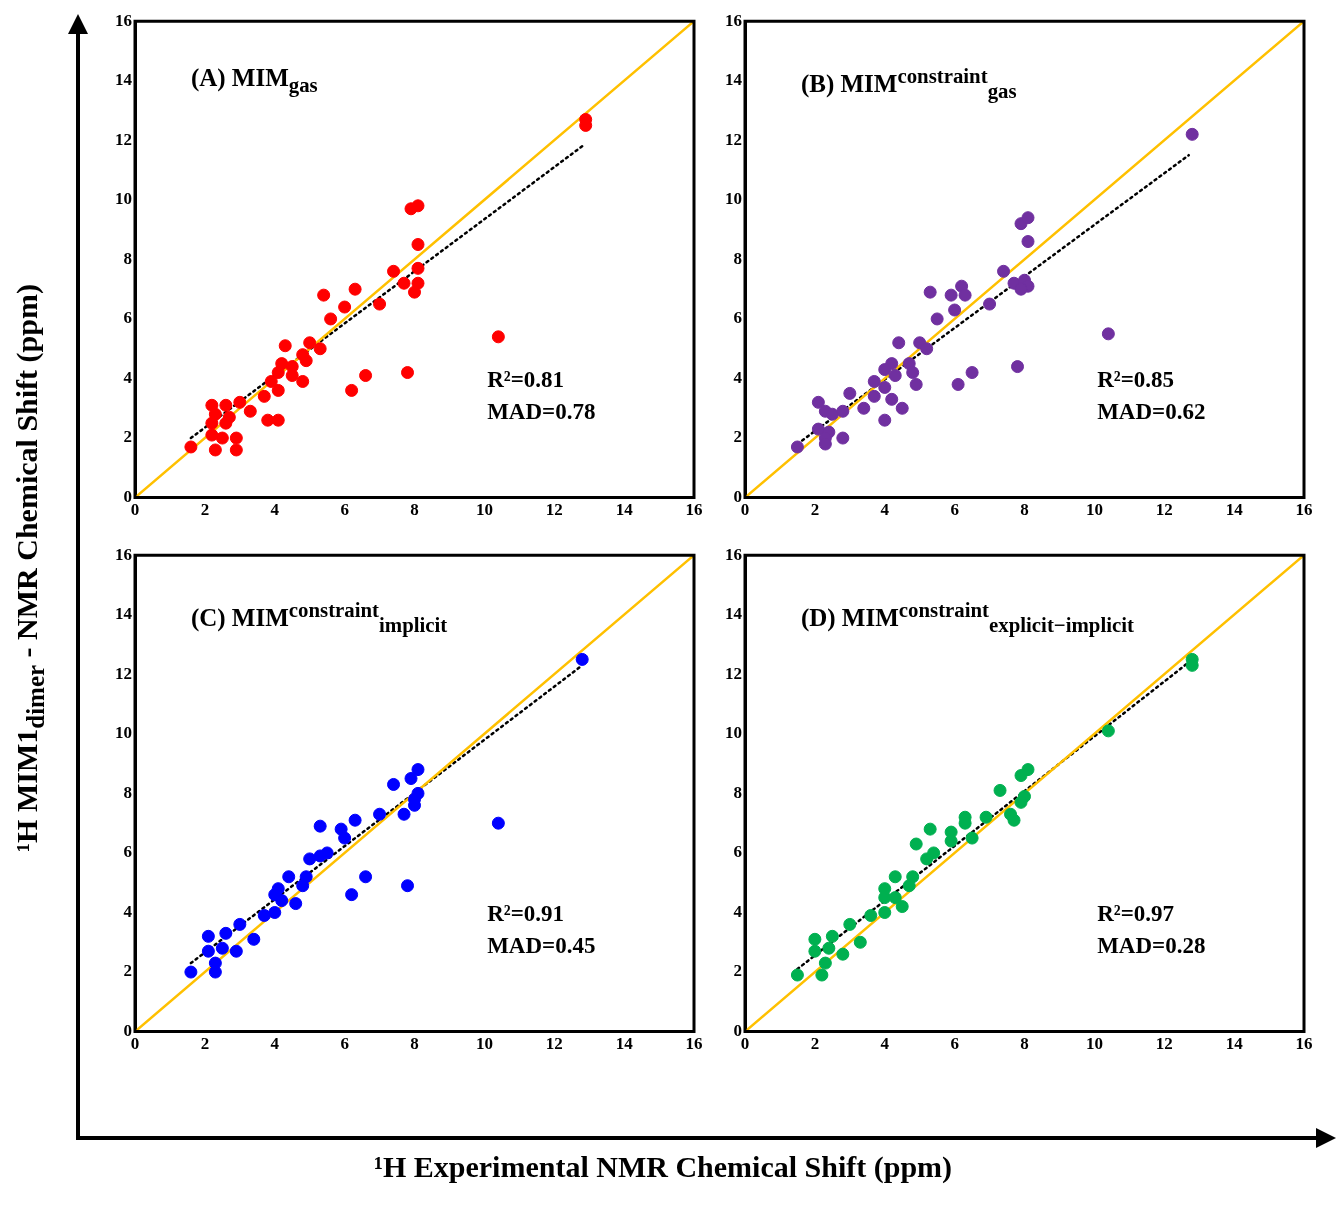  What do you see at coordinates (127, 792) in the screenshot?
I see `y-tick-label: 8` at bounding box center [127, 792].